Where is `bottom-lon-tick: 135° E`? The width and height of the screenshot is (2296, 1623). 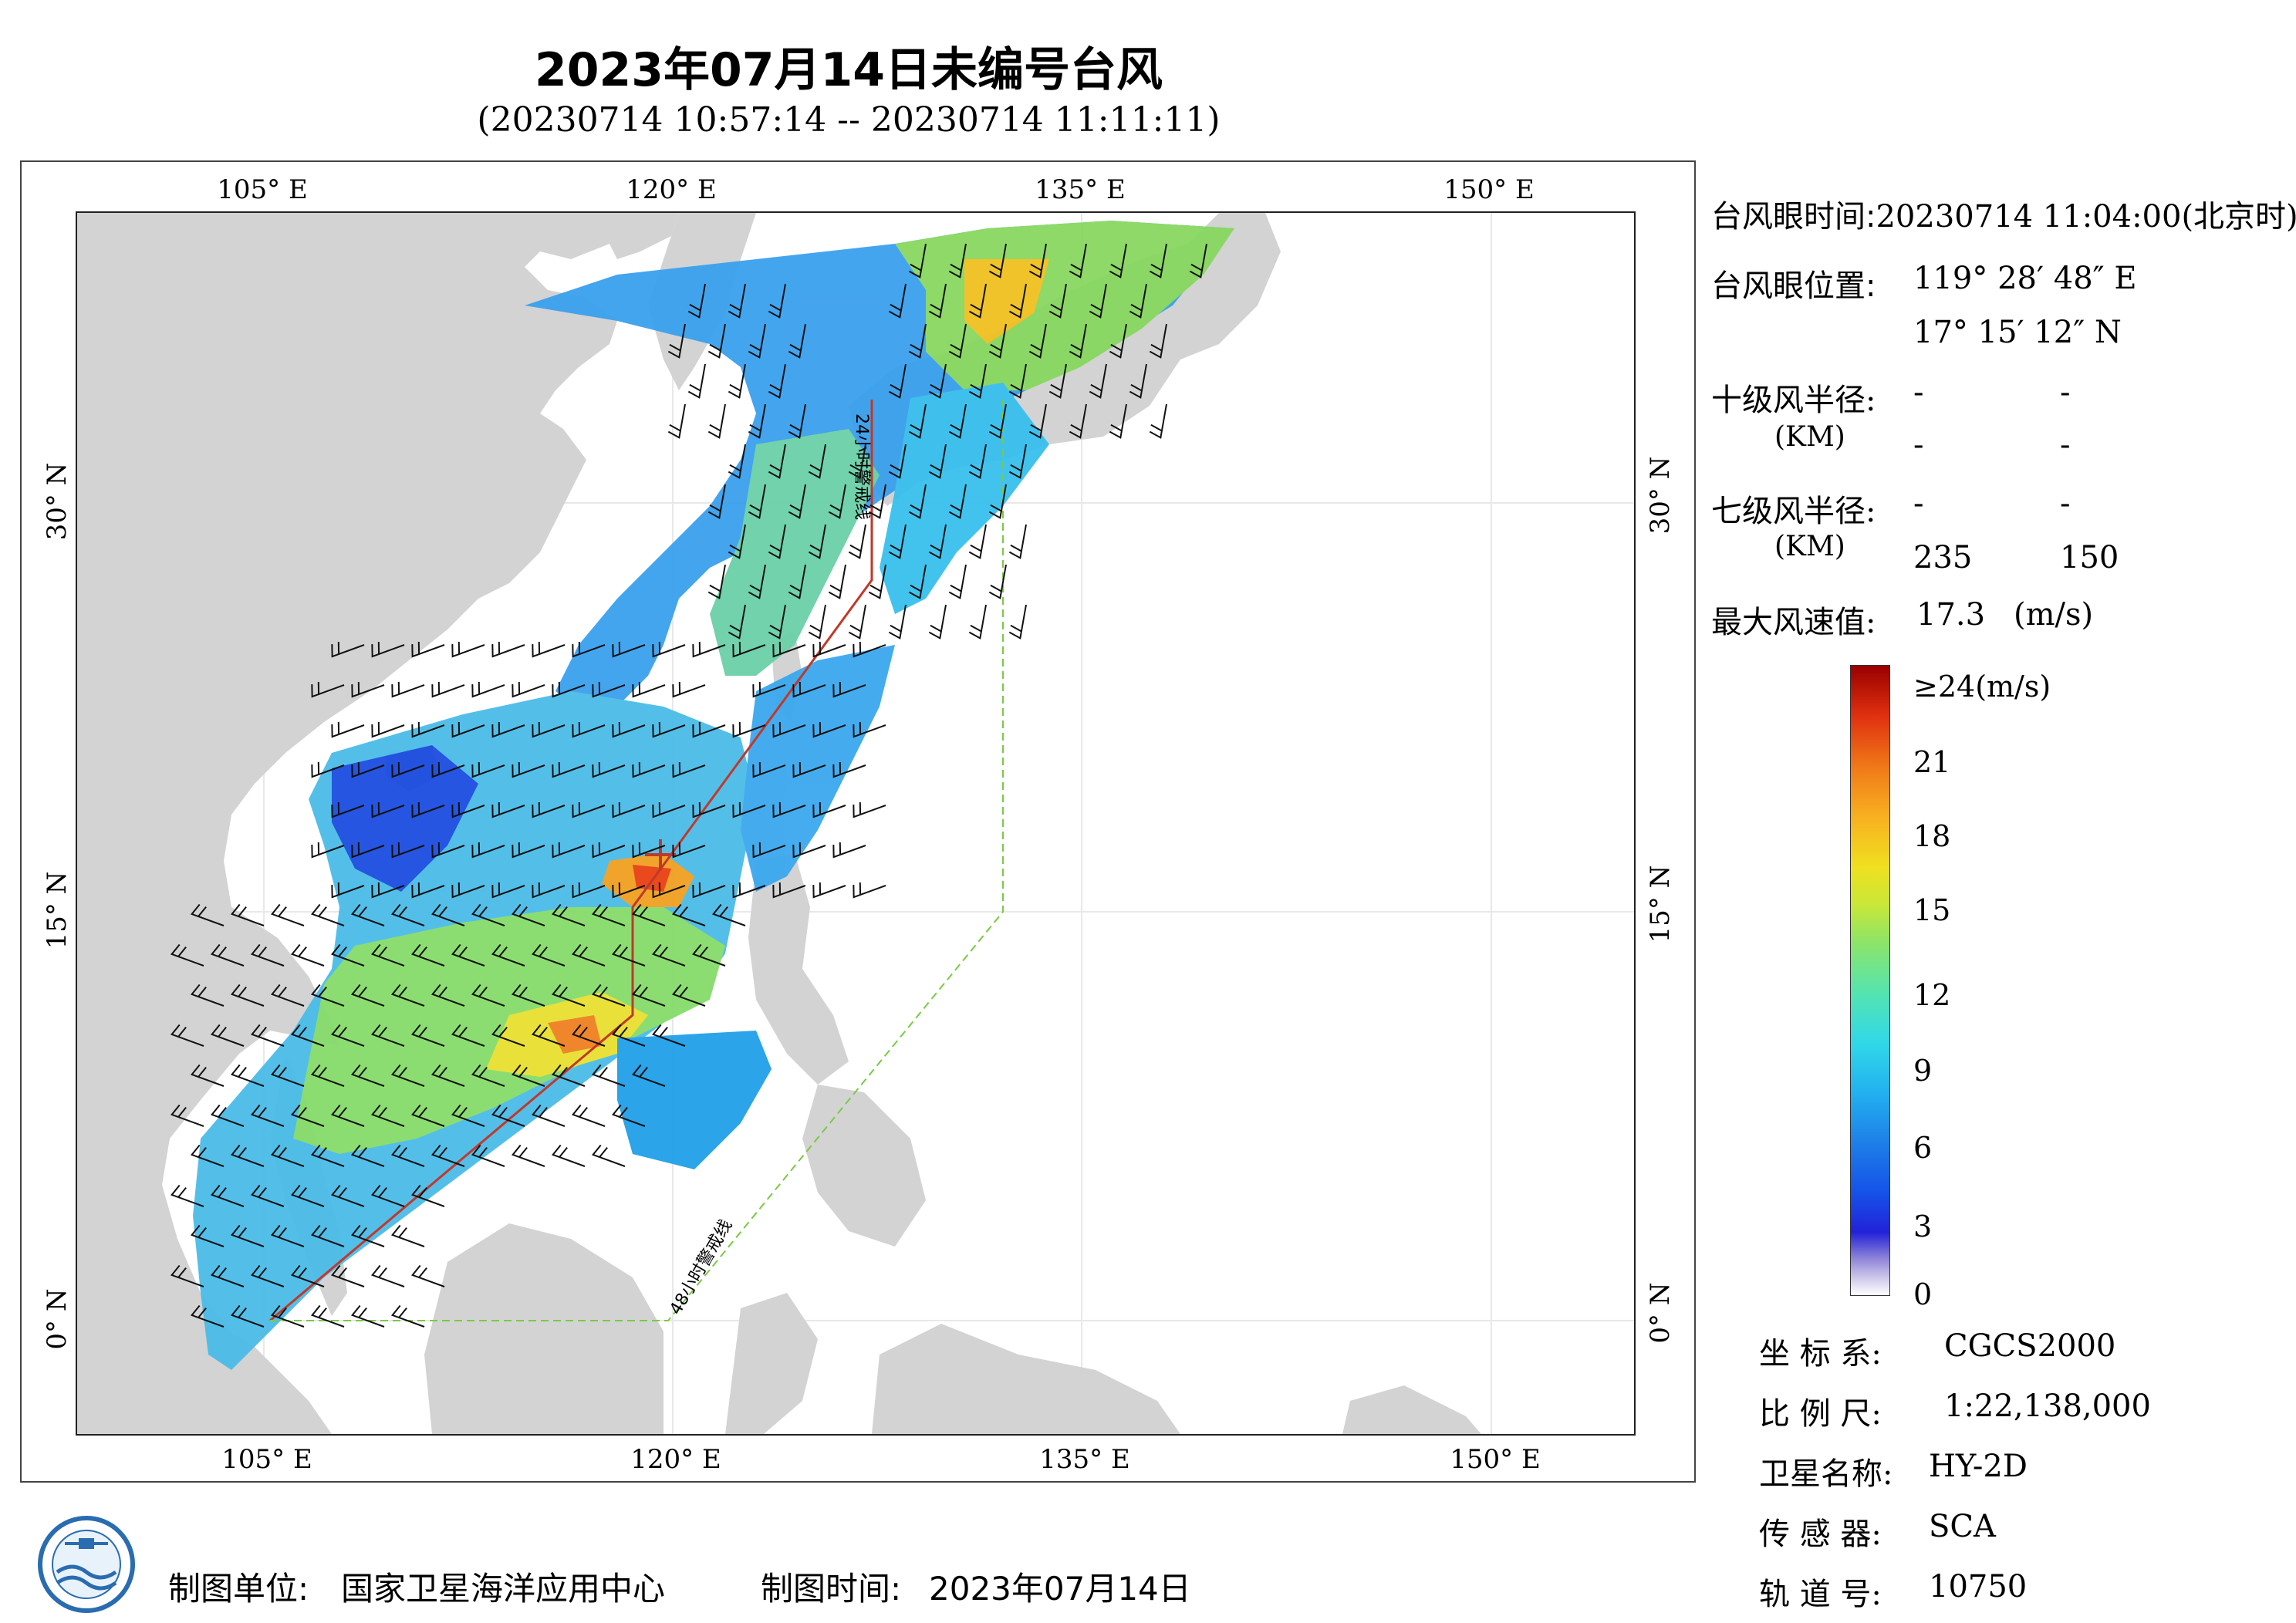 bottom-lon-tick: 135° E is located at coordinates (1084, 1459).